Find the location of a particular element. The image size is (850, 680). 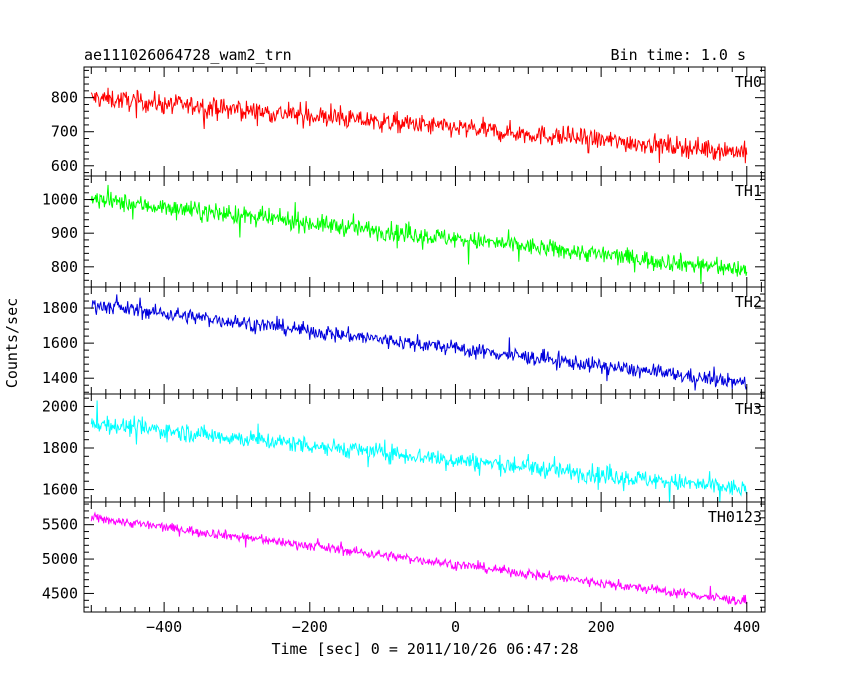

series-th2 is located at coordinates (419, 342).